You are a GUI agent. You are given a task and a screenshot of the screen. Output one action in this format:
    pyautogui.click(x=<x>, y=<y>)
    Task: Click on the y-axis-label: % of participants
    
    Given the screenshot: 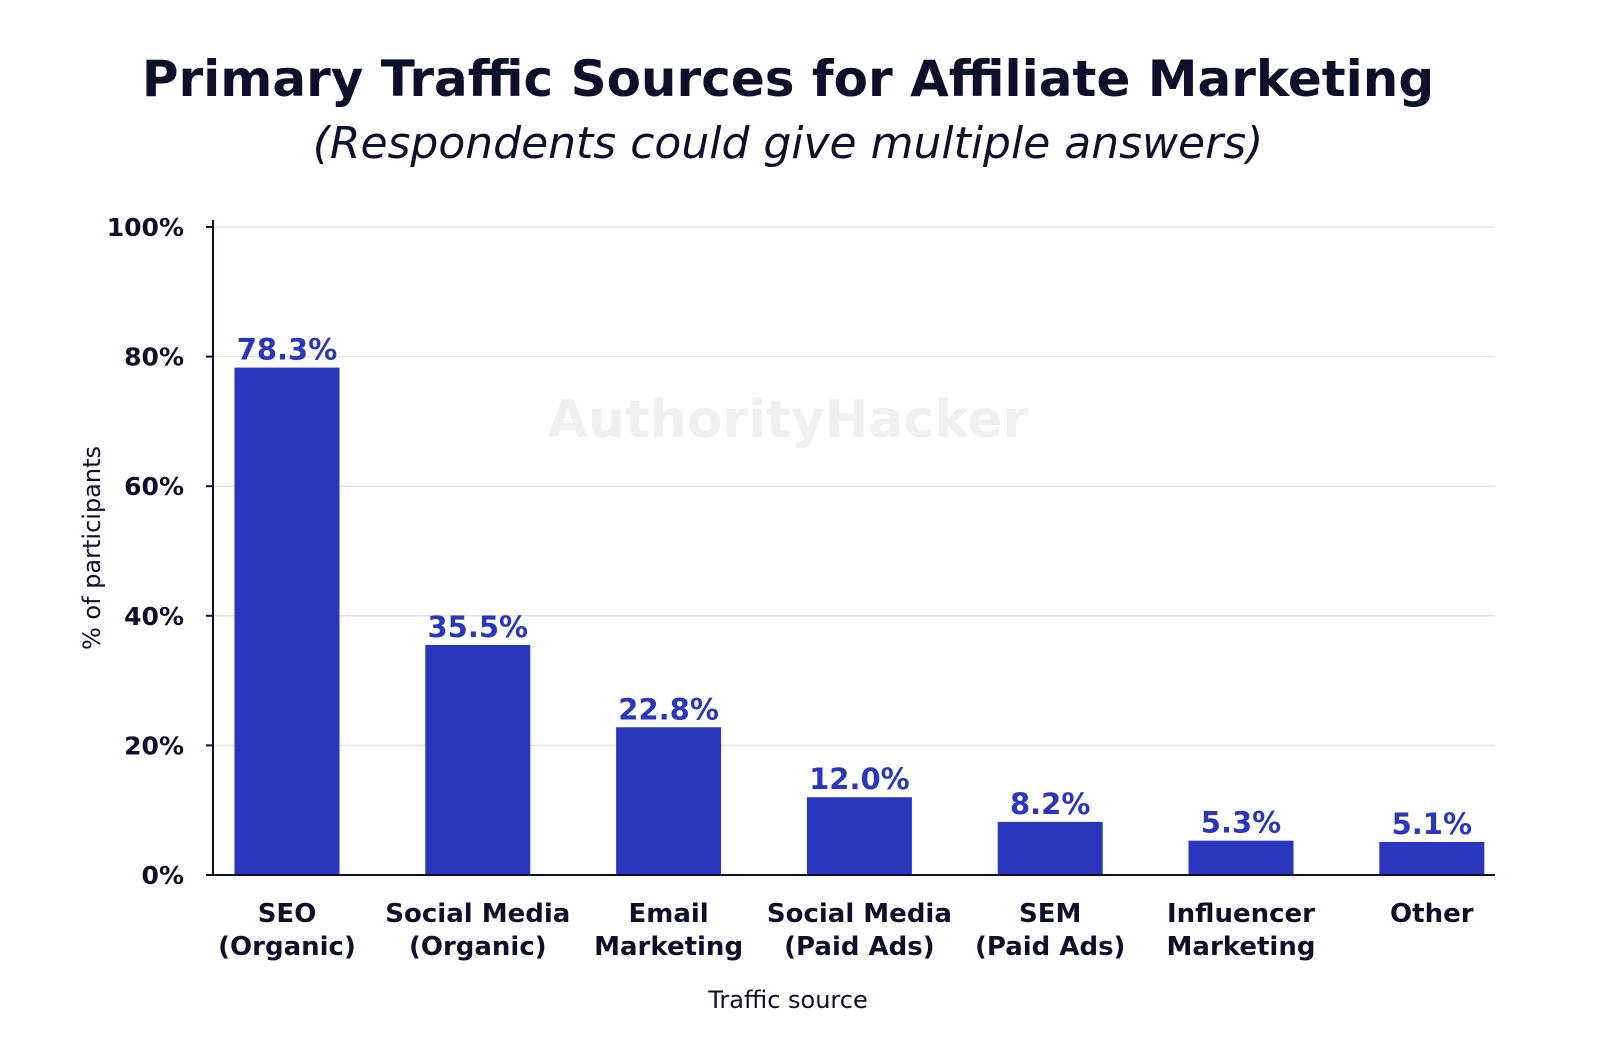 What is the action you would take?
    pyautogui.click(x=92, y=548)
    